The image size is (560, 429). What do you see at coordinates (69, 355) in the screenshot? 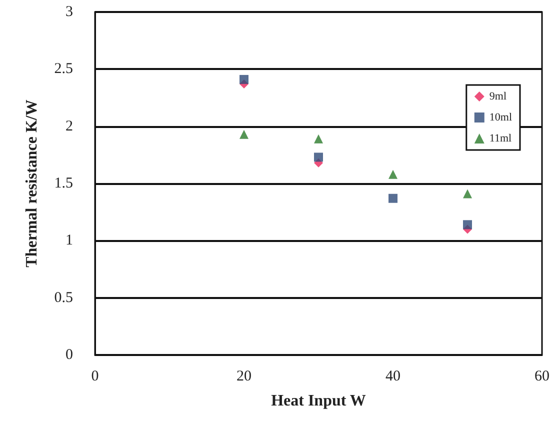
I see `y-tick-label: 0` at bounding box center [69, 355].